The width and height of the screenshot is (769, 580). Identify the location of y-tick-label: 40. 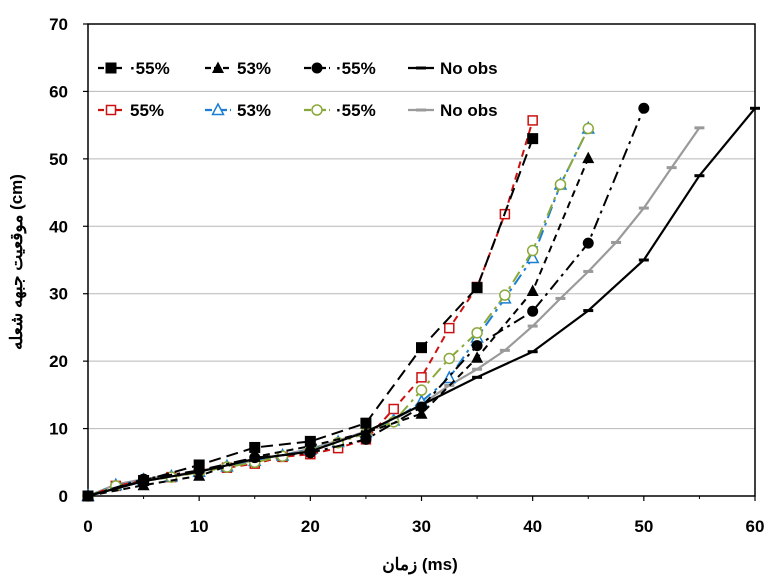
(58, 226).